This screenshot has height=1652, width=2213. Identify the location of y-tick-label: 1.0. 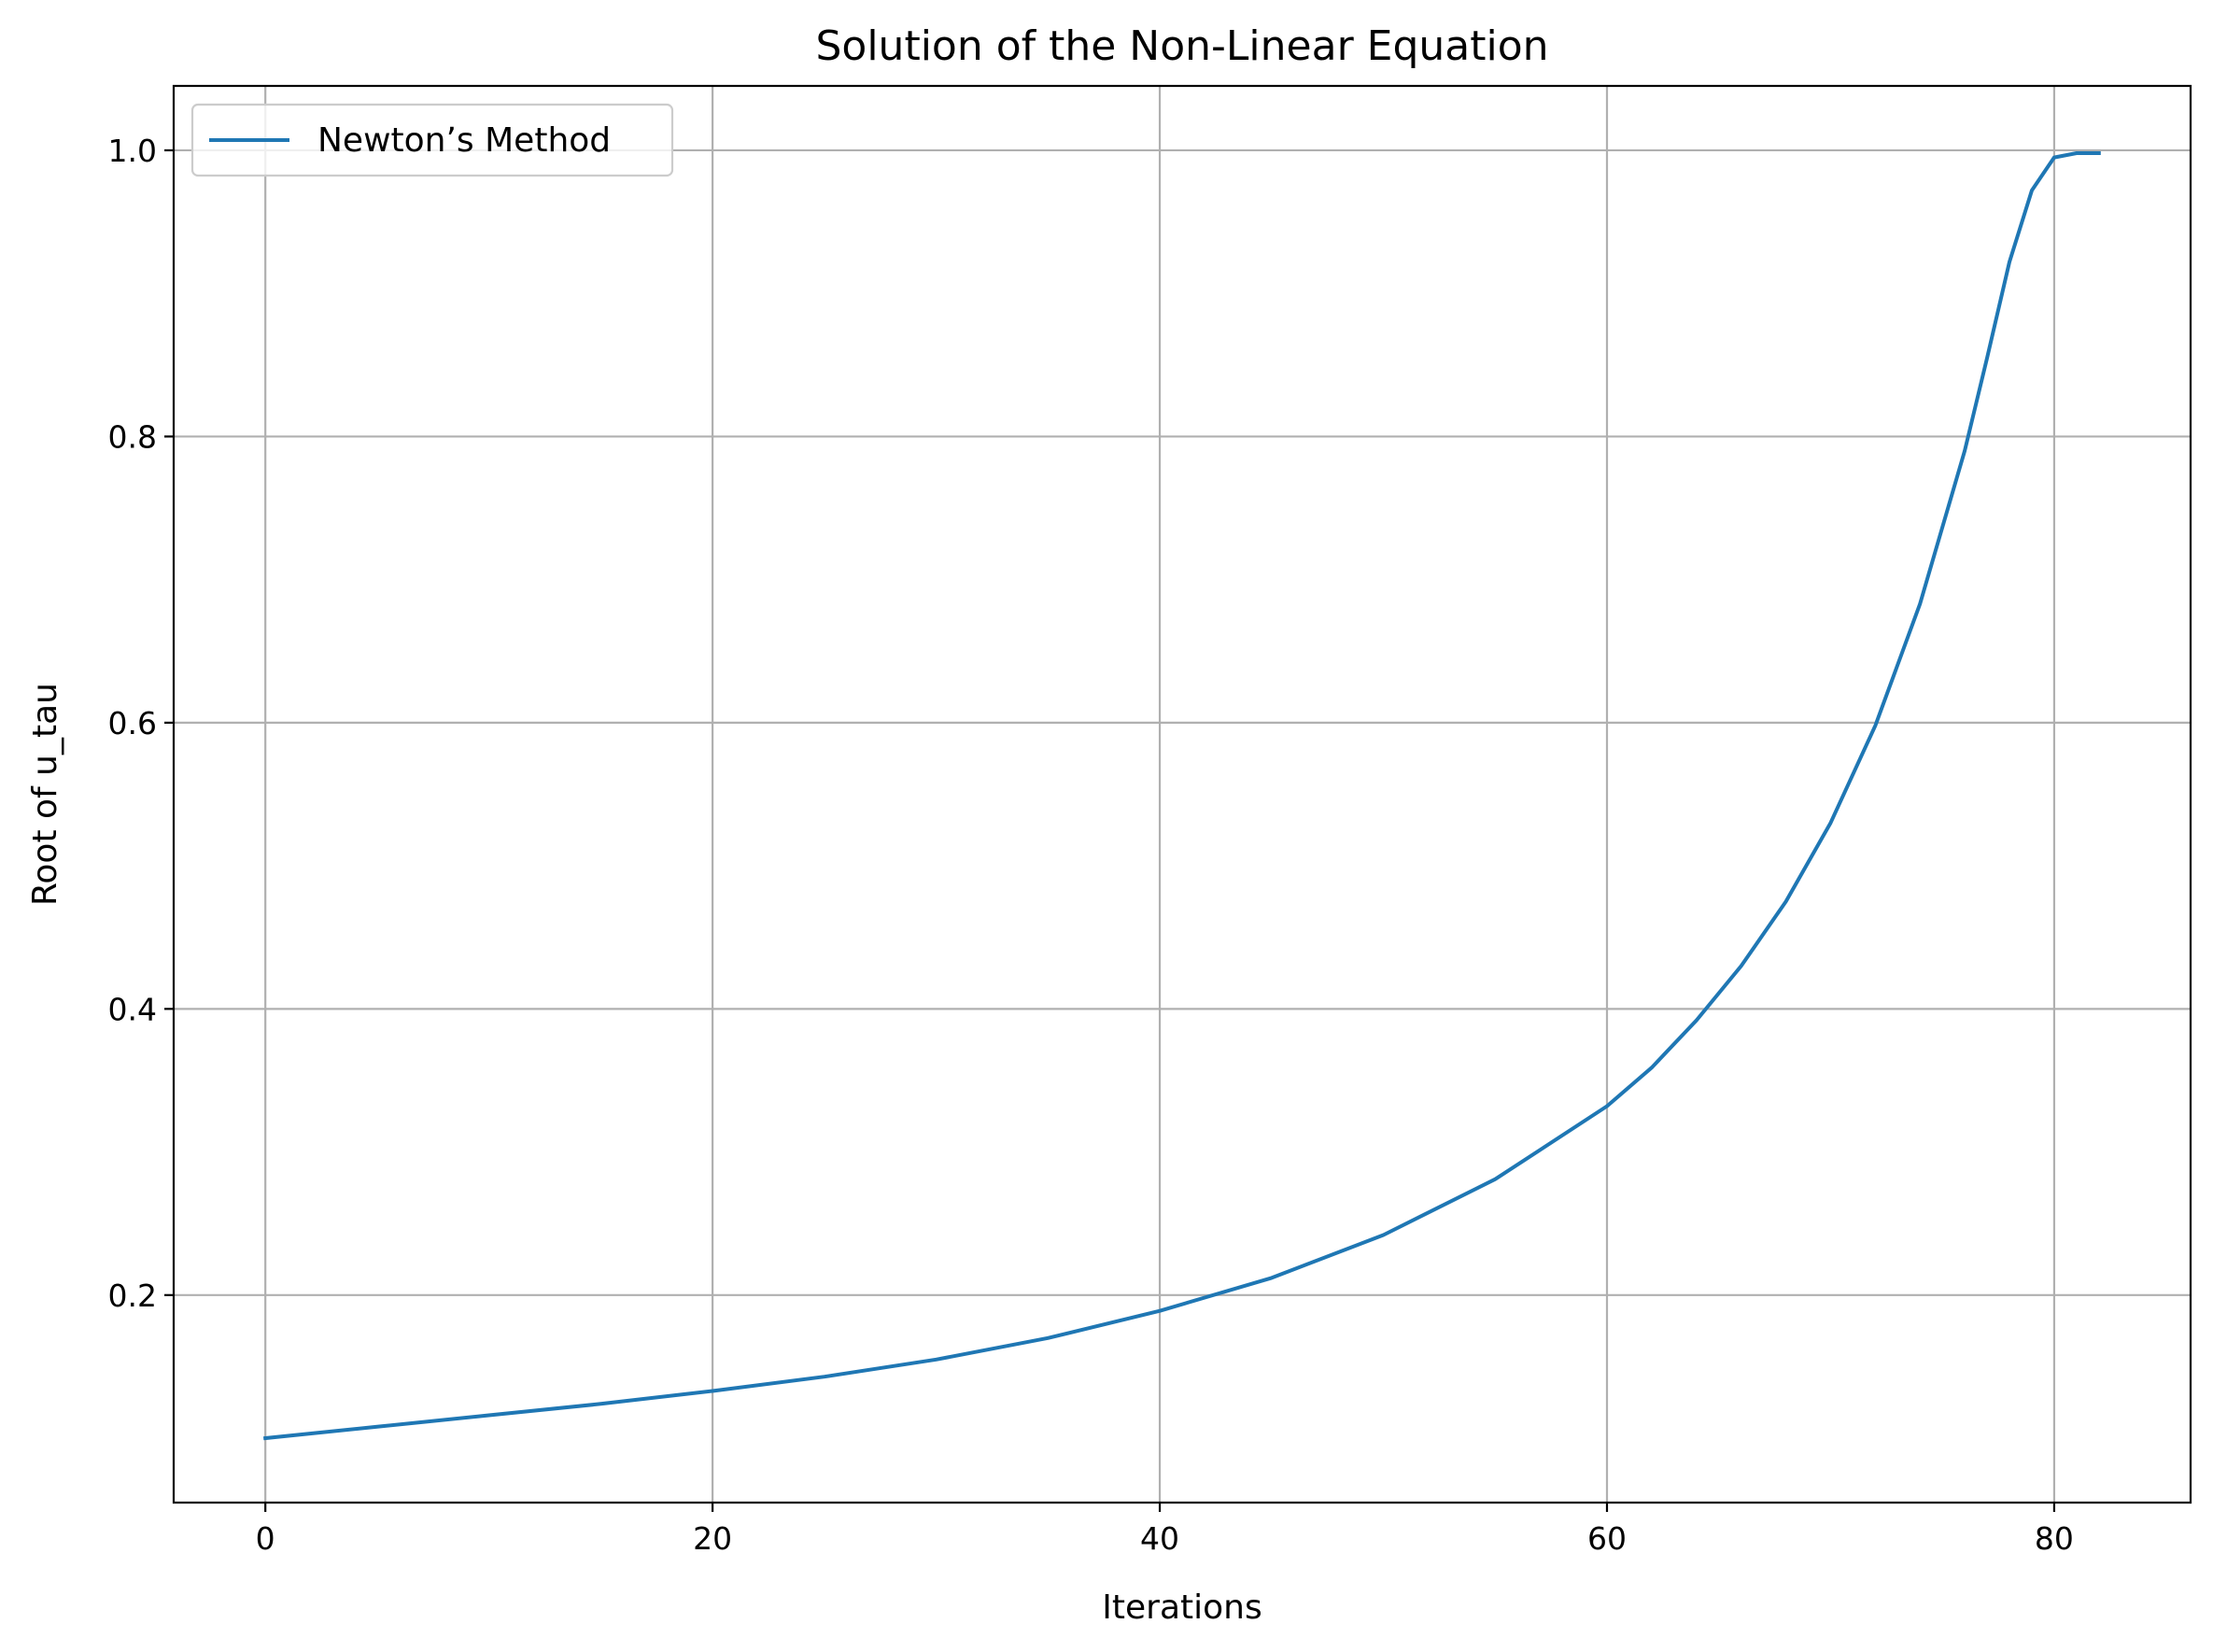
(133, 151).